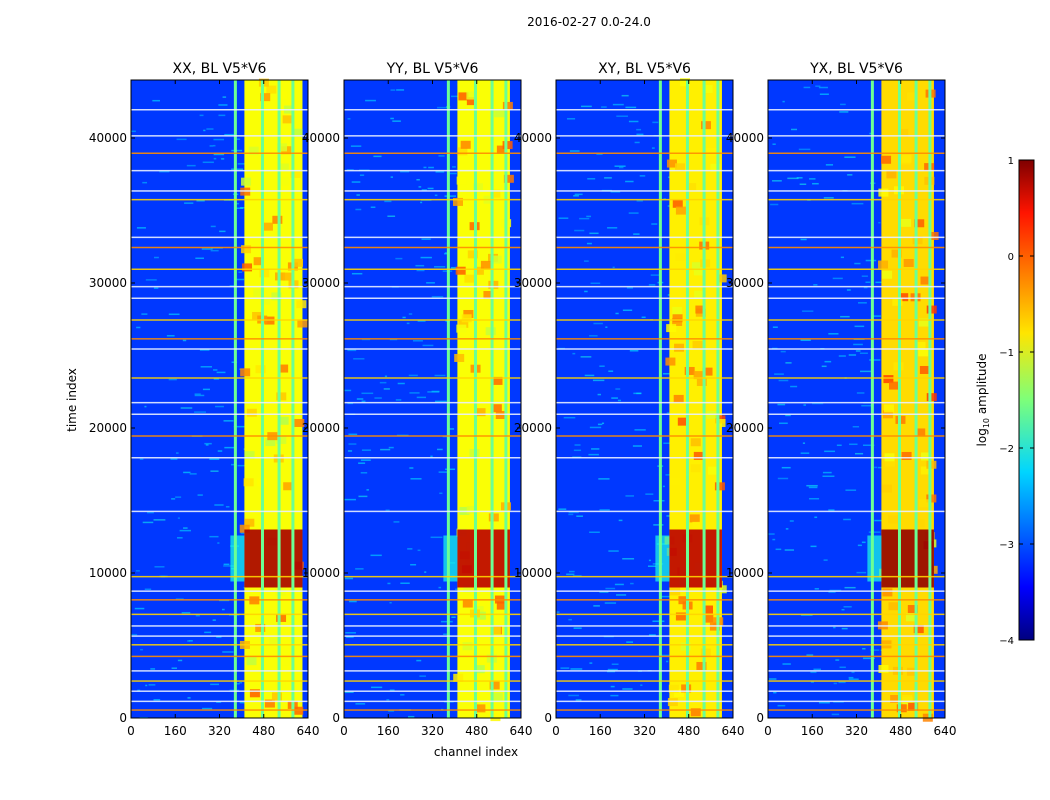  What do you see at coordinates (1006, 449) in the screenshot?
I see `colorbar-tick-label: −2` at bounding box center [1006, 449].